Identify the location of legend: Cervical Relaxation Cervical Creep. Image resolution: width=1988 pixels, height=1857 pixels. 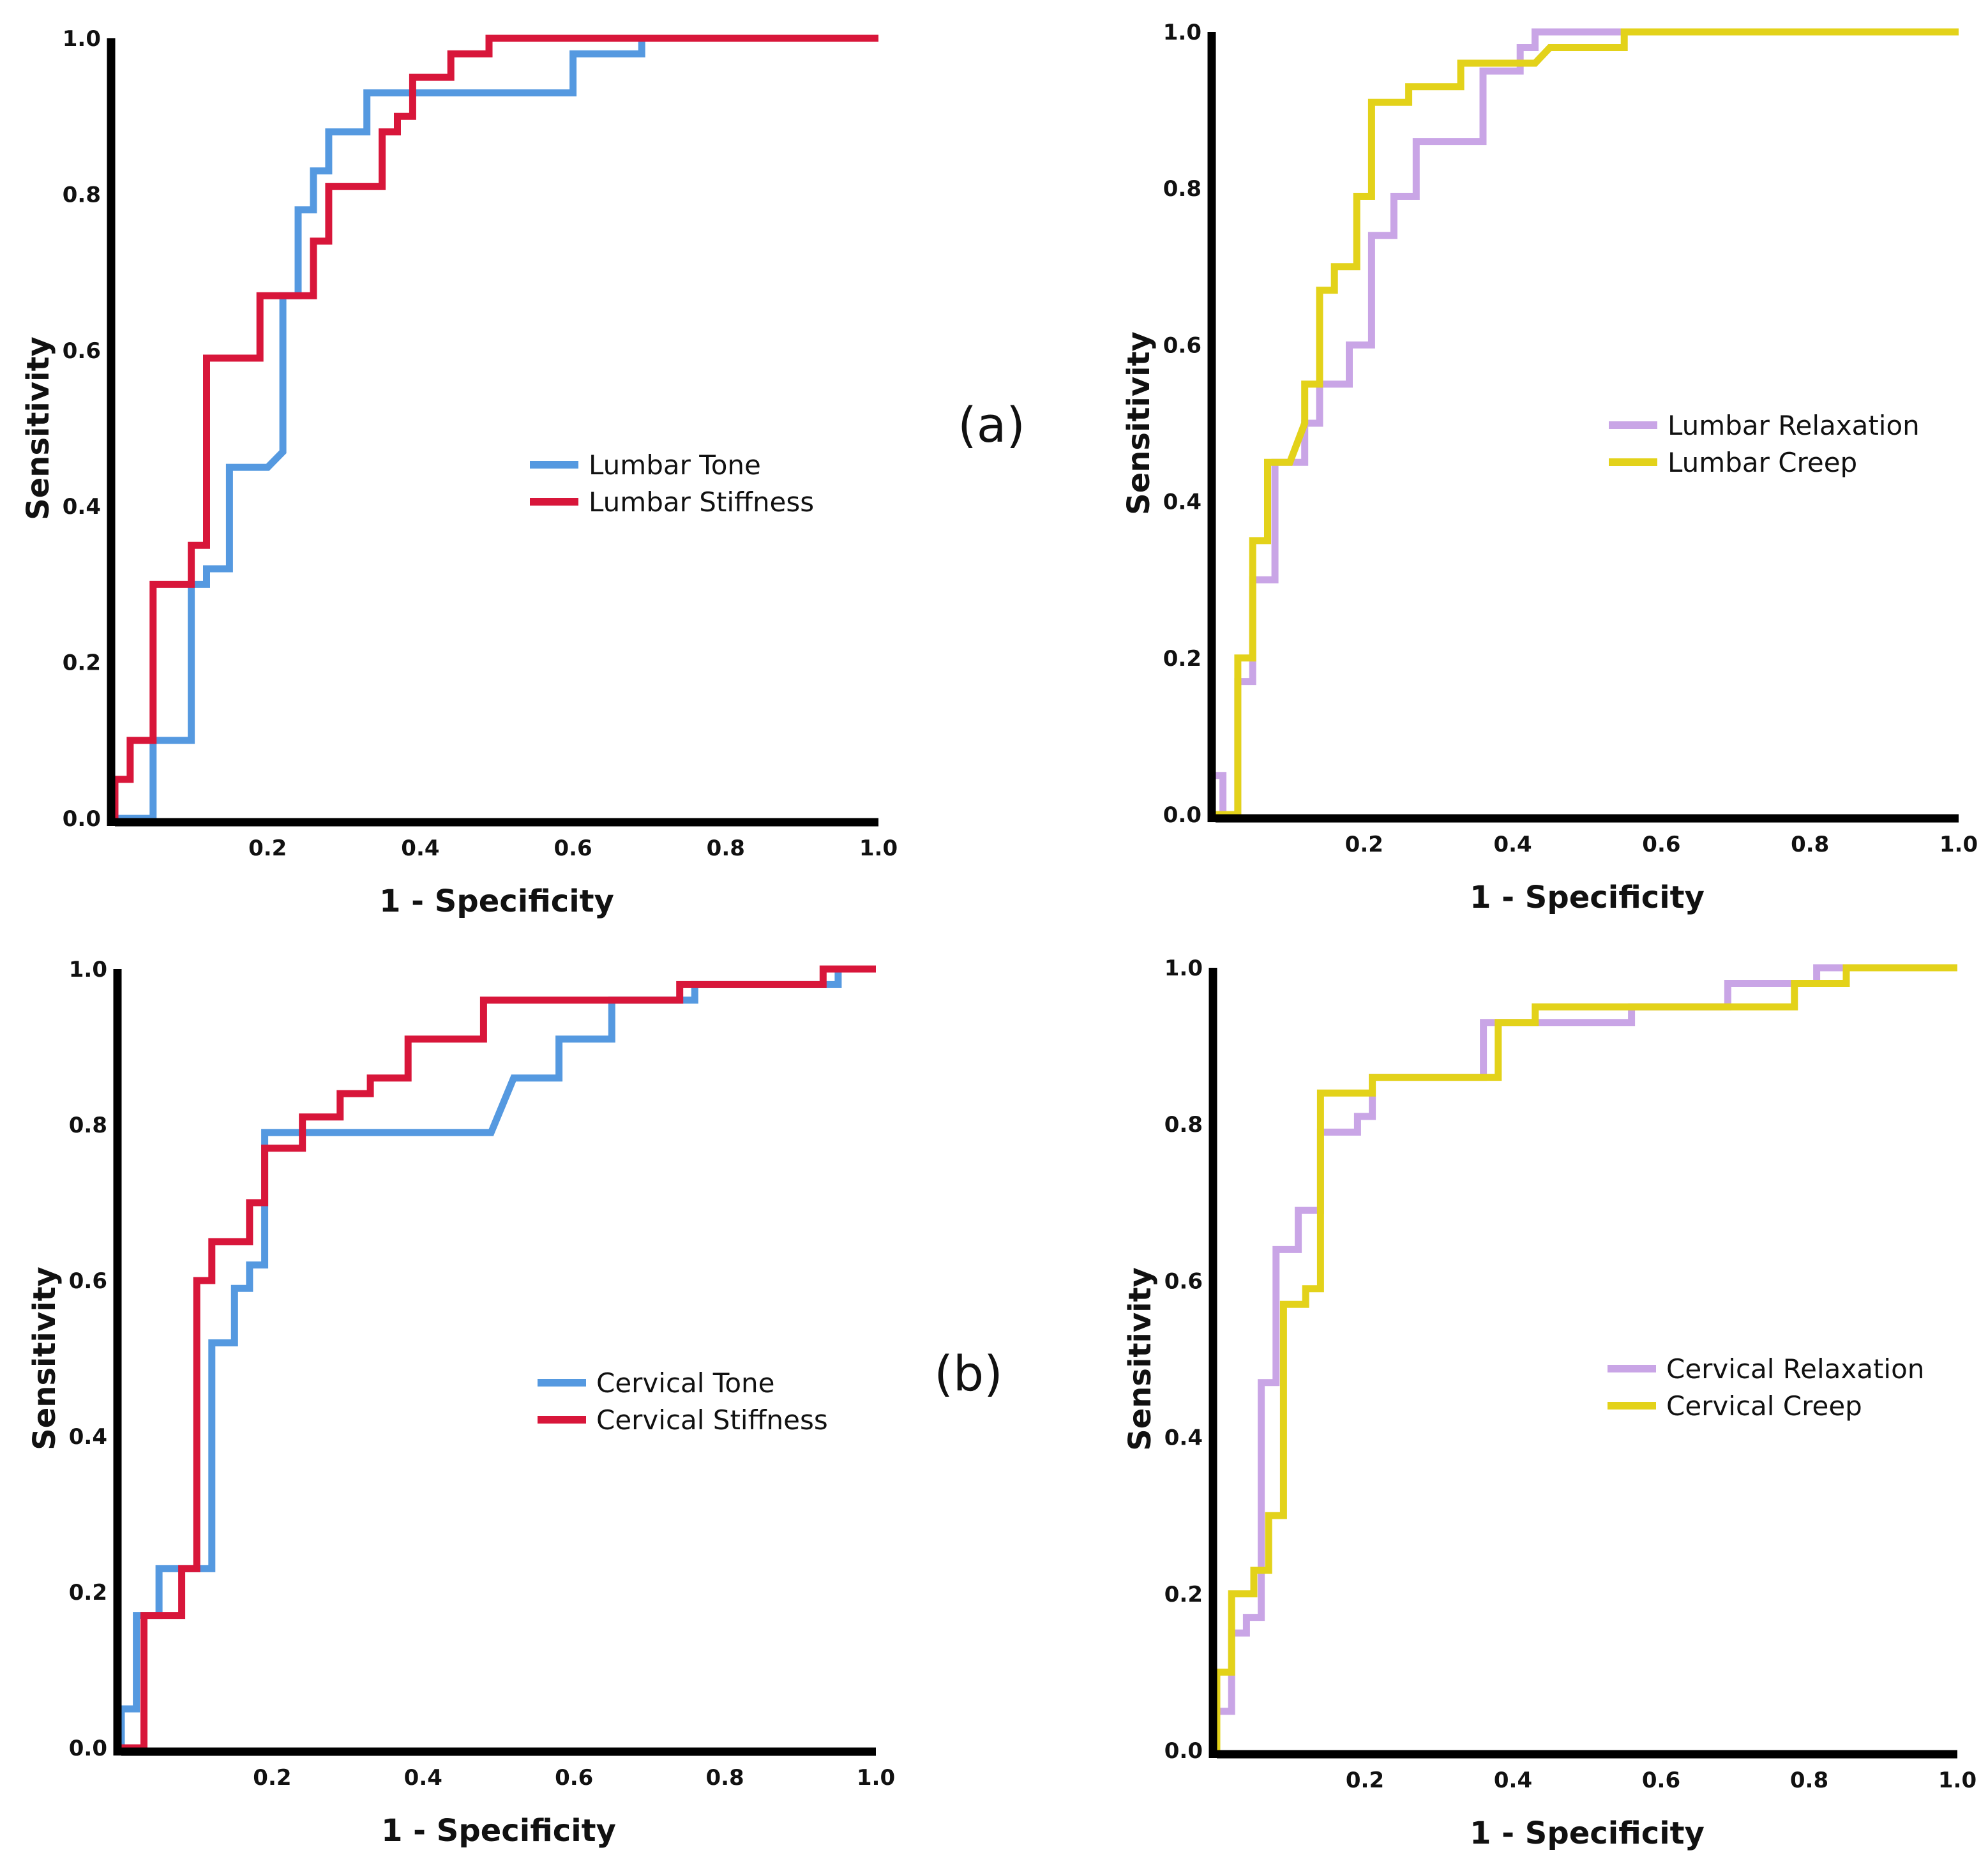
(1766, 1387).